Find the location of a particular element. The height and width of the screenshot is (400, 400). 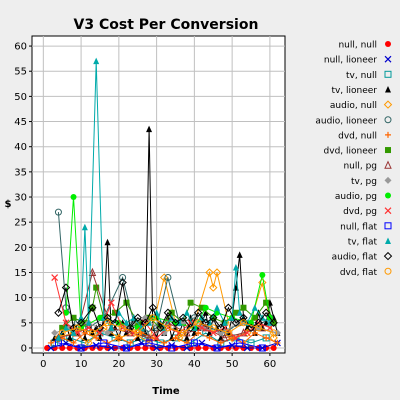

legend-label: dvd, pg is located at coordinates (360, 212).